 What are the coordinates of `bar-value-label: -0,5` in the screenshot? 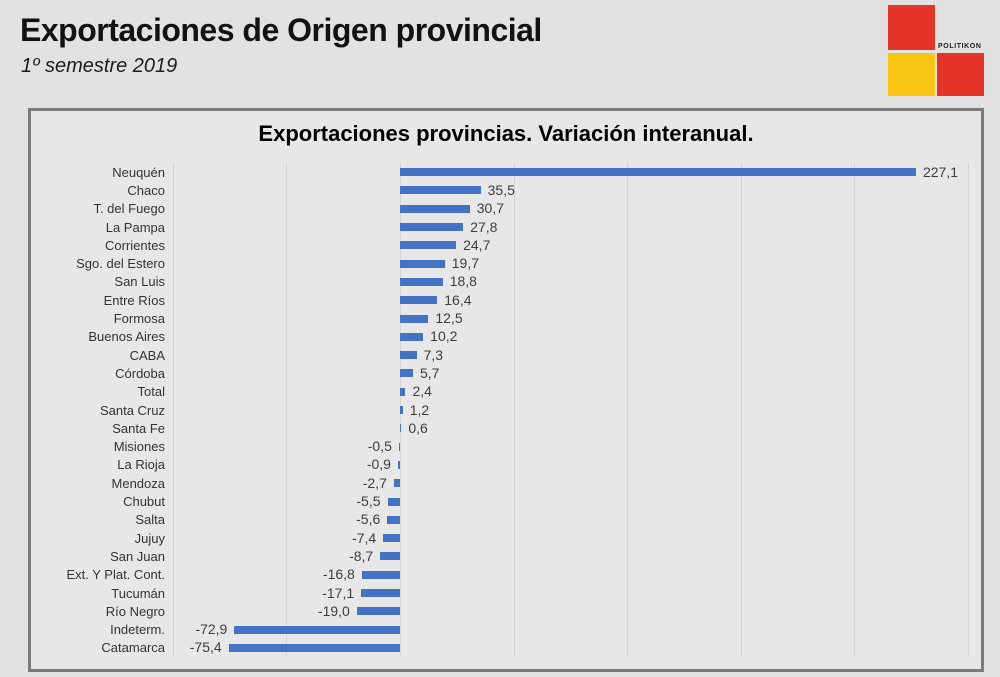 It's located at (379, 446).